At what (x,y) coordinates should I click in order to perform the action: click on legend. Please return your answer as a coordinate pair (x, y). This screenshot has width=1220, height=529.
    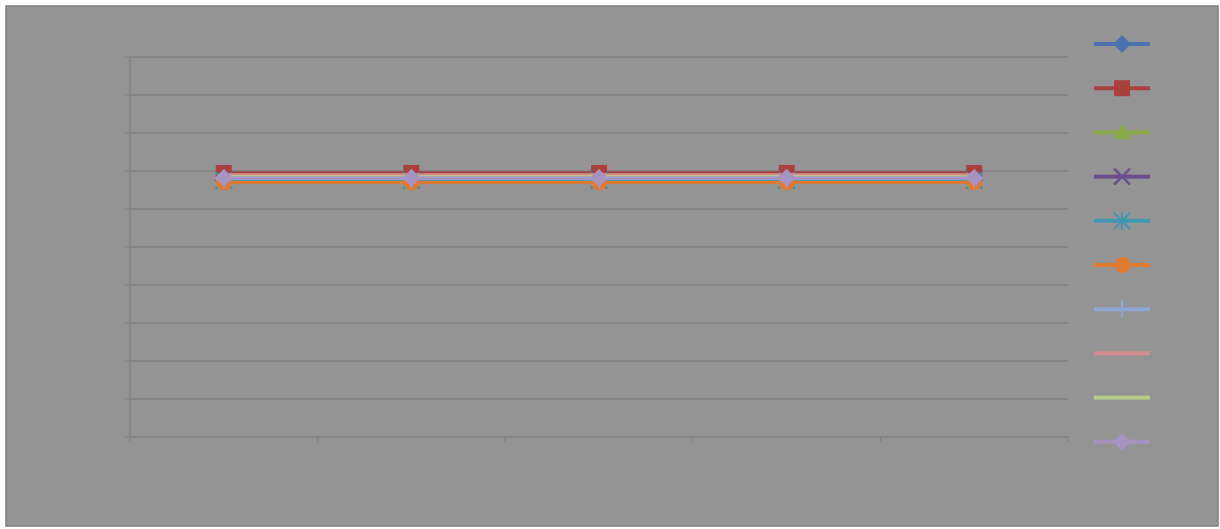
    Looking at the image, I should click on (1122, 243).